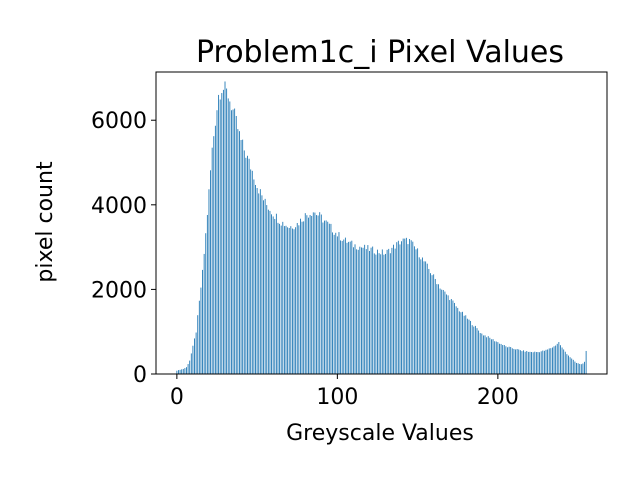 The width and height of the screenshot is (640, 480). I want to click on y-tick-label: 0, so click(140, 375).